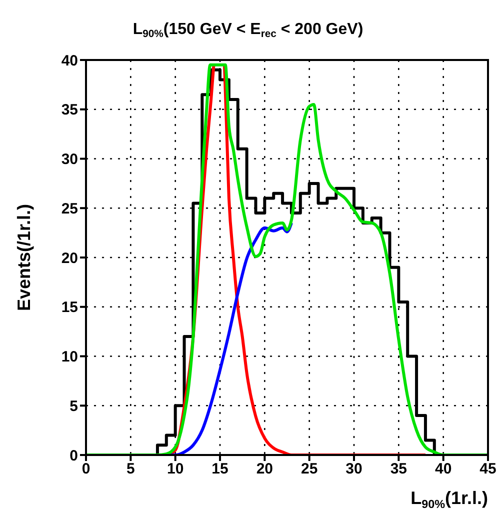 The width and height of the screenshot is (499, 516). What do you see at coordinates (265, 469) in the screenshot?
I see `x-tick-label: 20` at bounding box center [265, 469].